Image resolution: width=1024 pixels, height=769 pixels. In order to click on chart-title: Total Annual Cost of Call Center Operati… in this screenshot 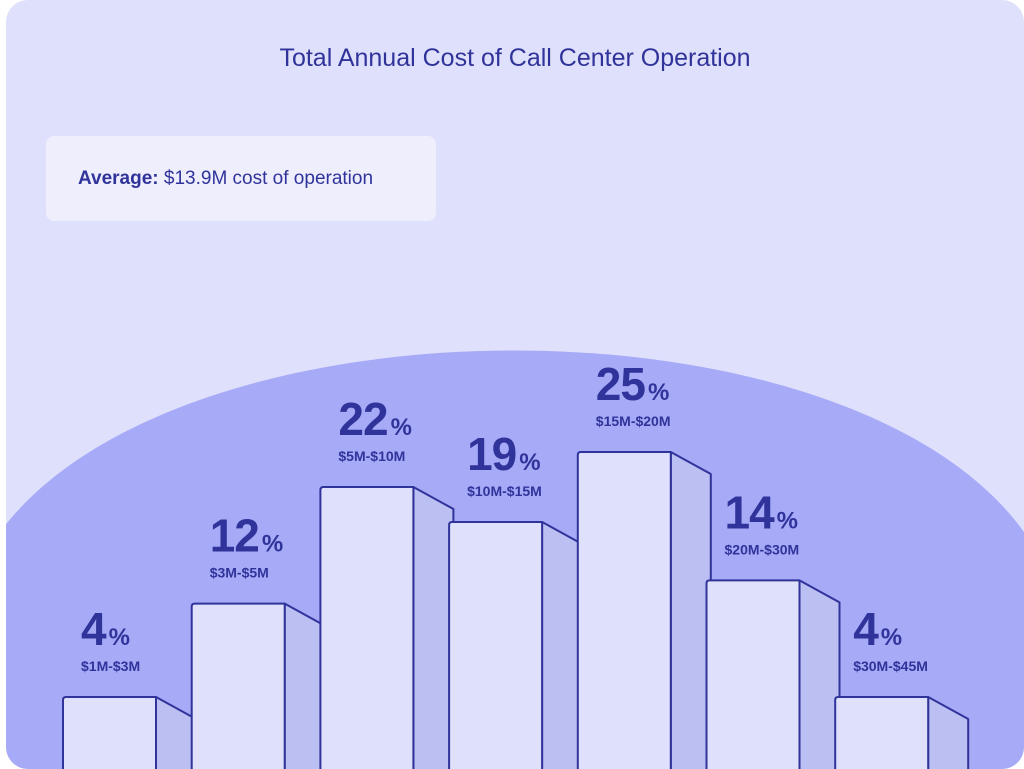, I will do `click(515, 58)`.